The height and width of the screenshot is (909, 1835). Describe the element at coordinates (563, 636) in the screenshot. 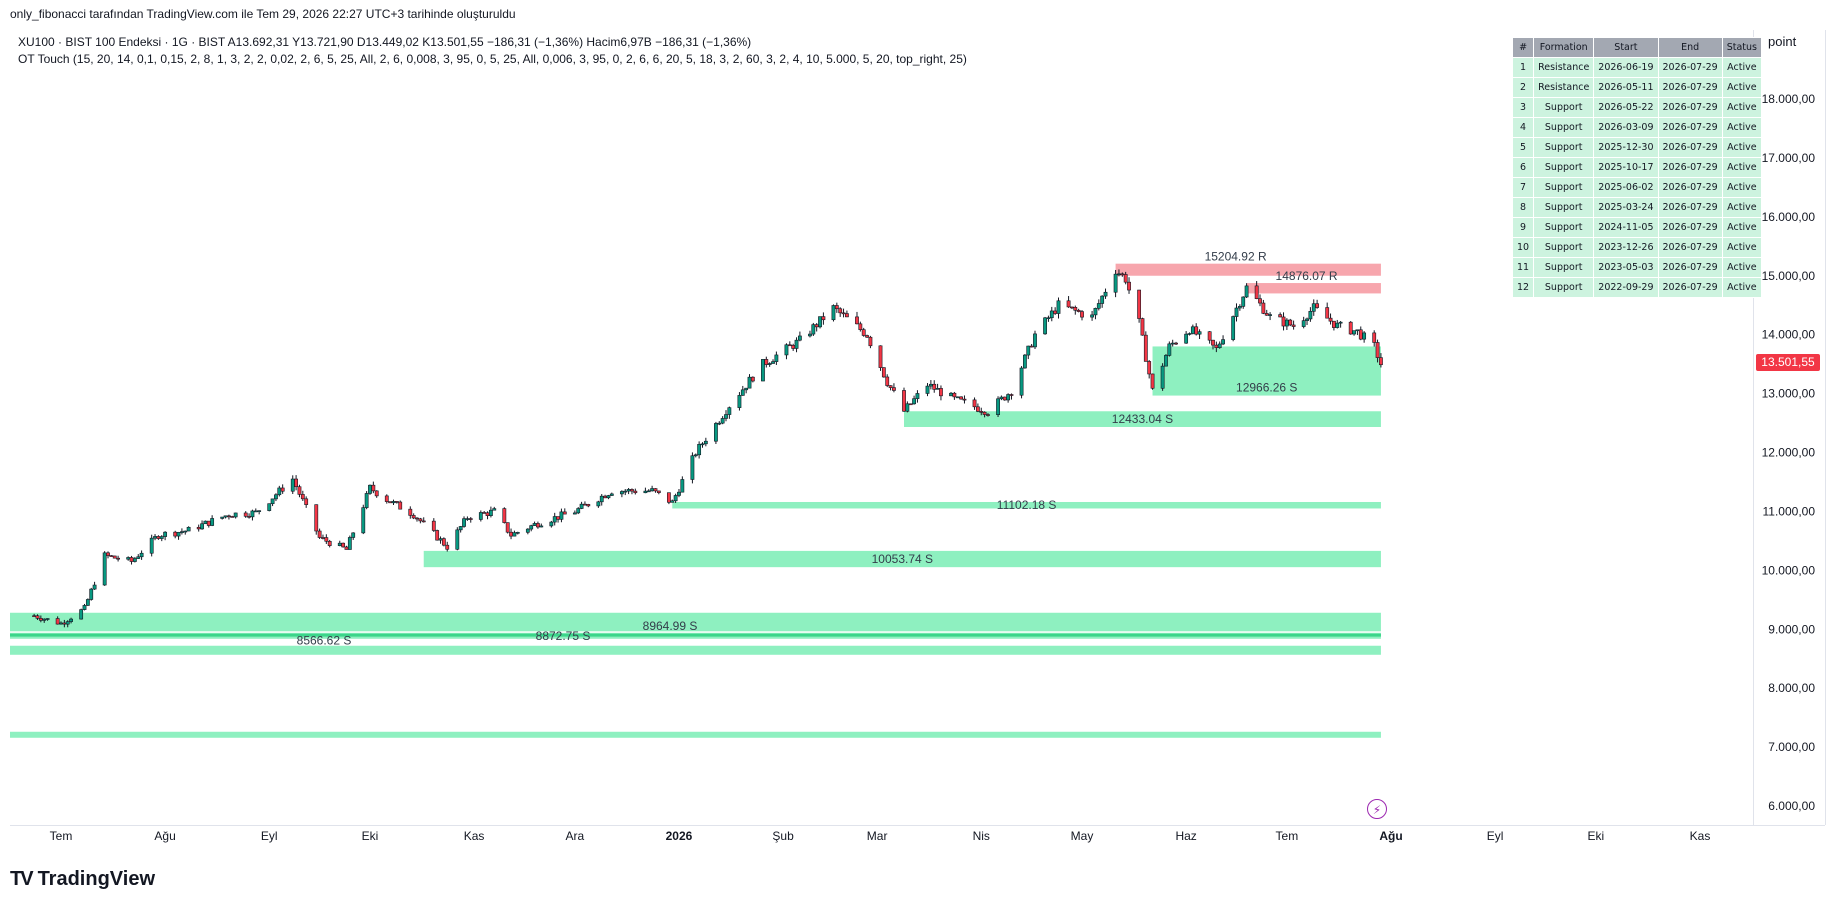

I see `zone-label: 8872.75 S` at that location.